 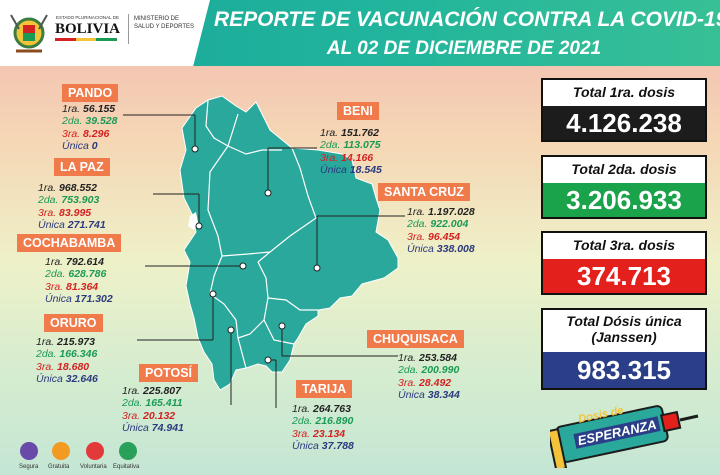 I want to click on total-2da-title: Total 2da. dosis, so click(x=624, y=169).